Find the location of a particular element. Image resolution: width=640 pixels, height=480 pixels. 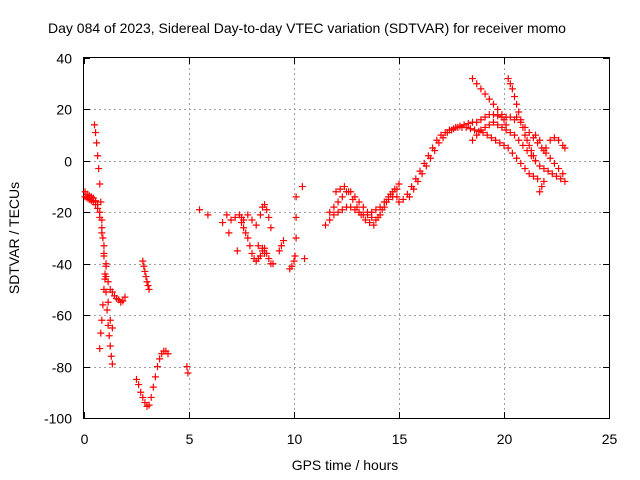

y-tick-label: -100 is located at coordinates (58, 419).